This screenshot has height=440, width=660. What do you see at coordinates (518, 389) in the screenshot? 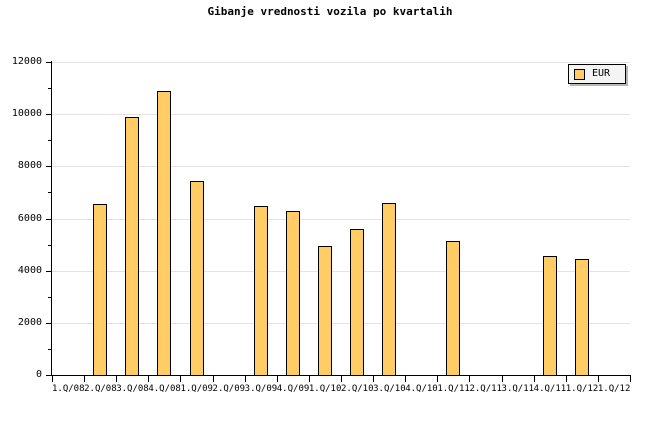
I see `x-axis-label: 3.Q/11` at bounding box center [518, 389].